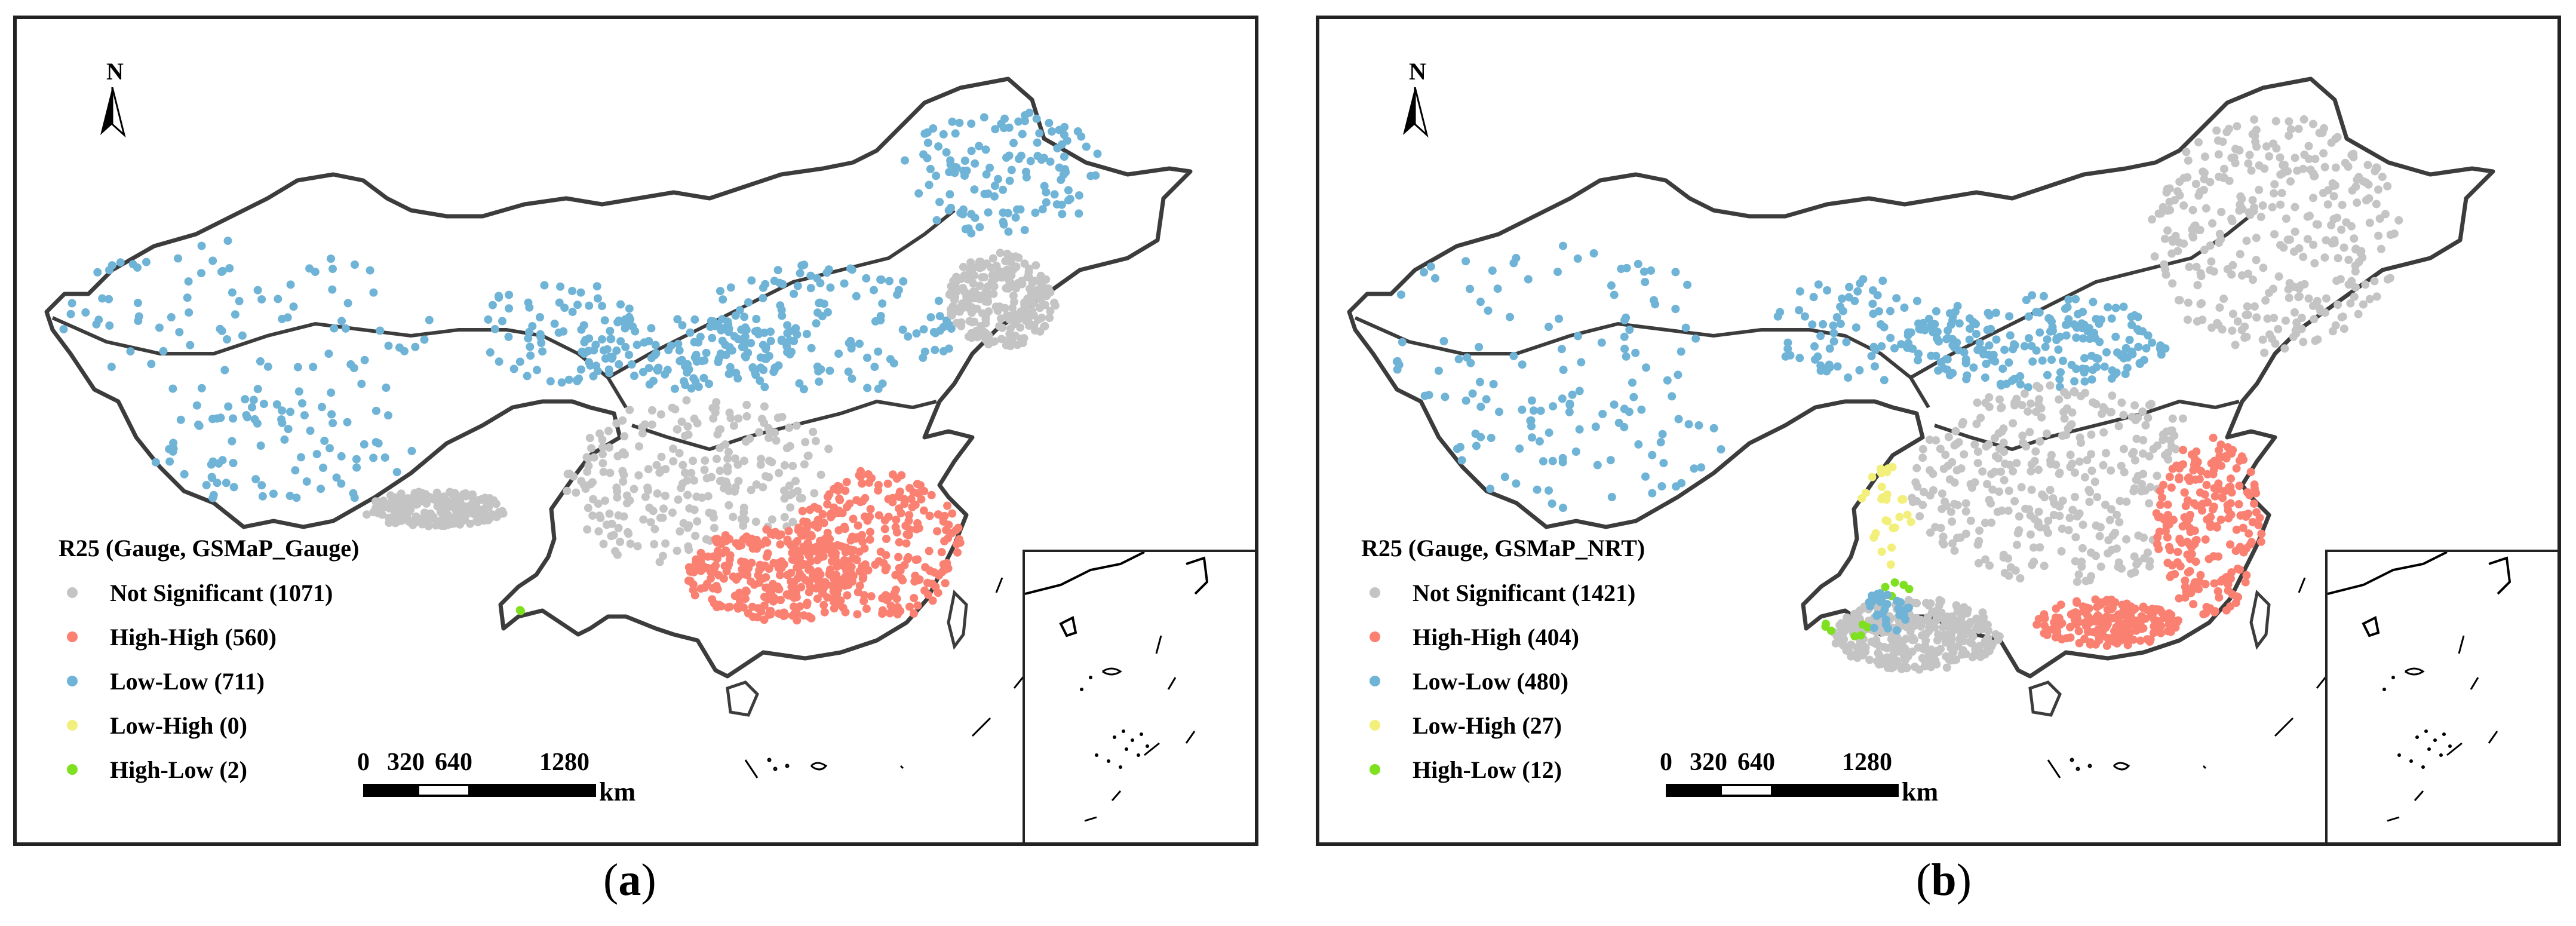 The width and height of the screenshot is (2576, 926). Describe the element at coordinates (1503, 637) in the screenshot. I see `legend-item: High-High (404)` at that location.